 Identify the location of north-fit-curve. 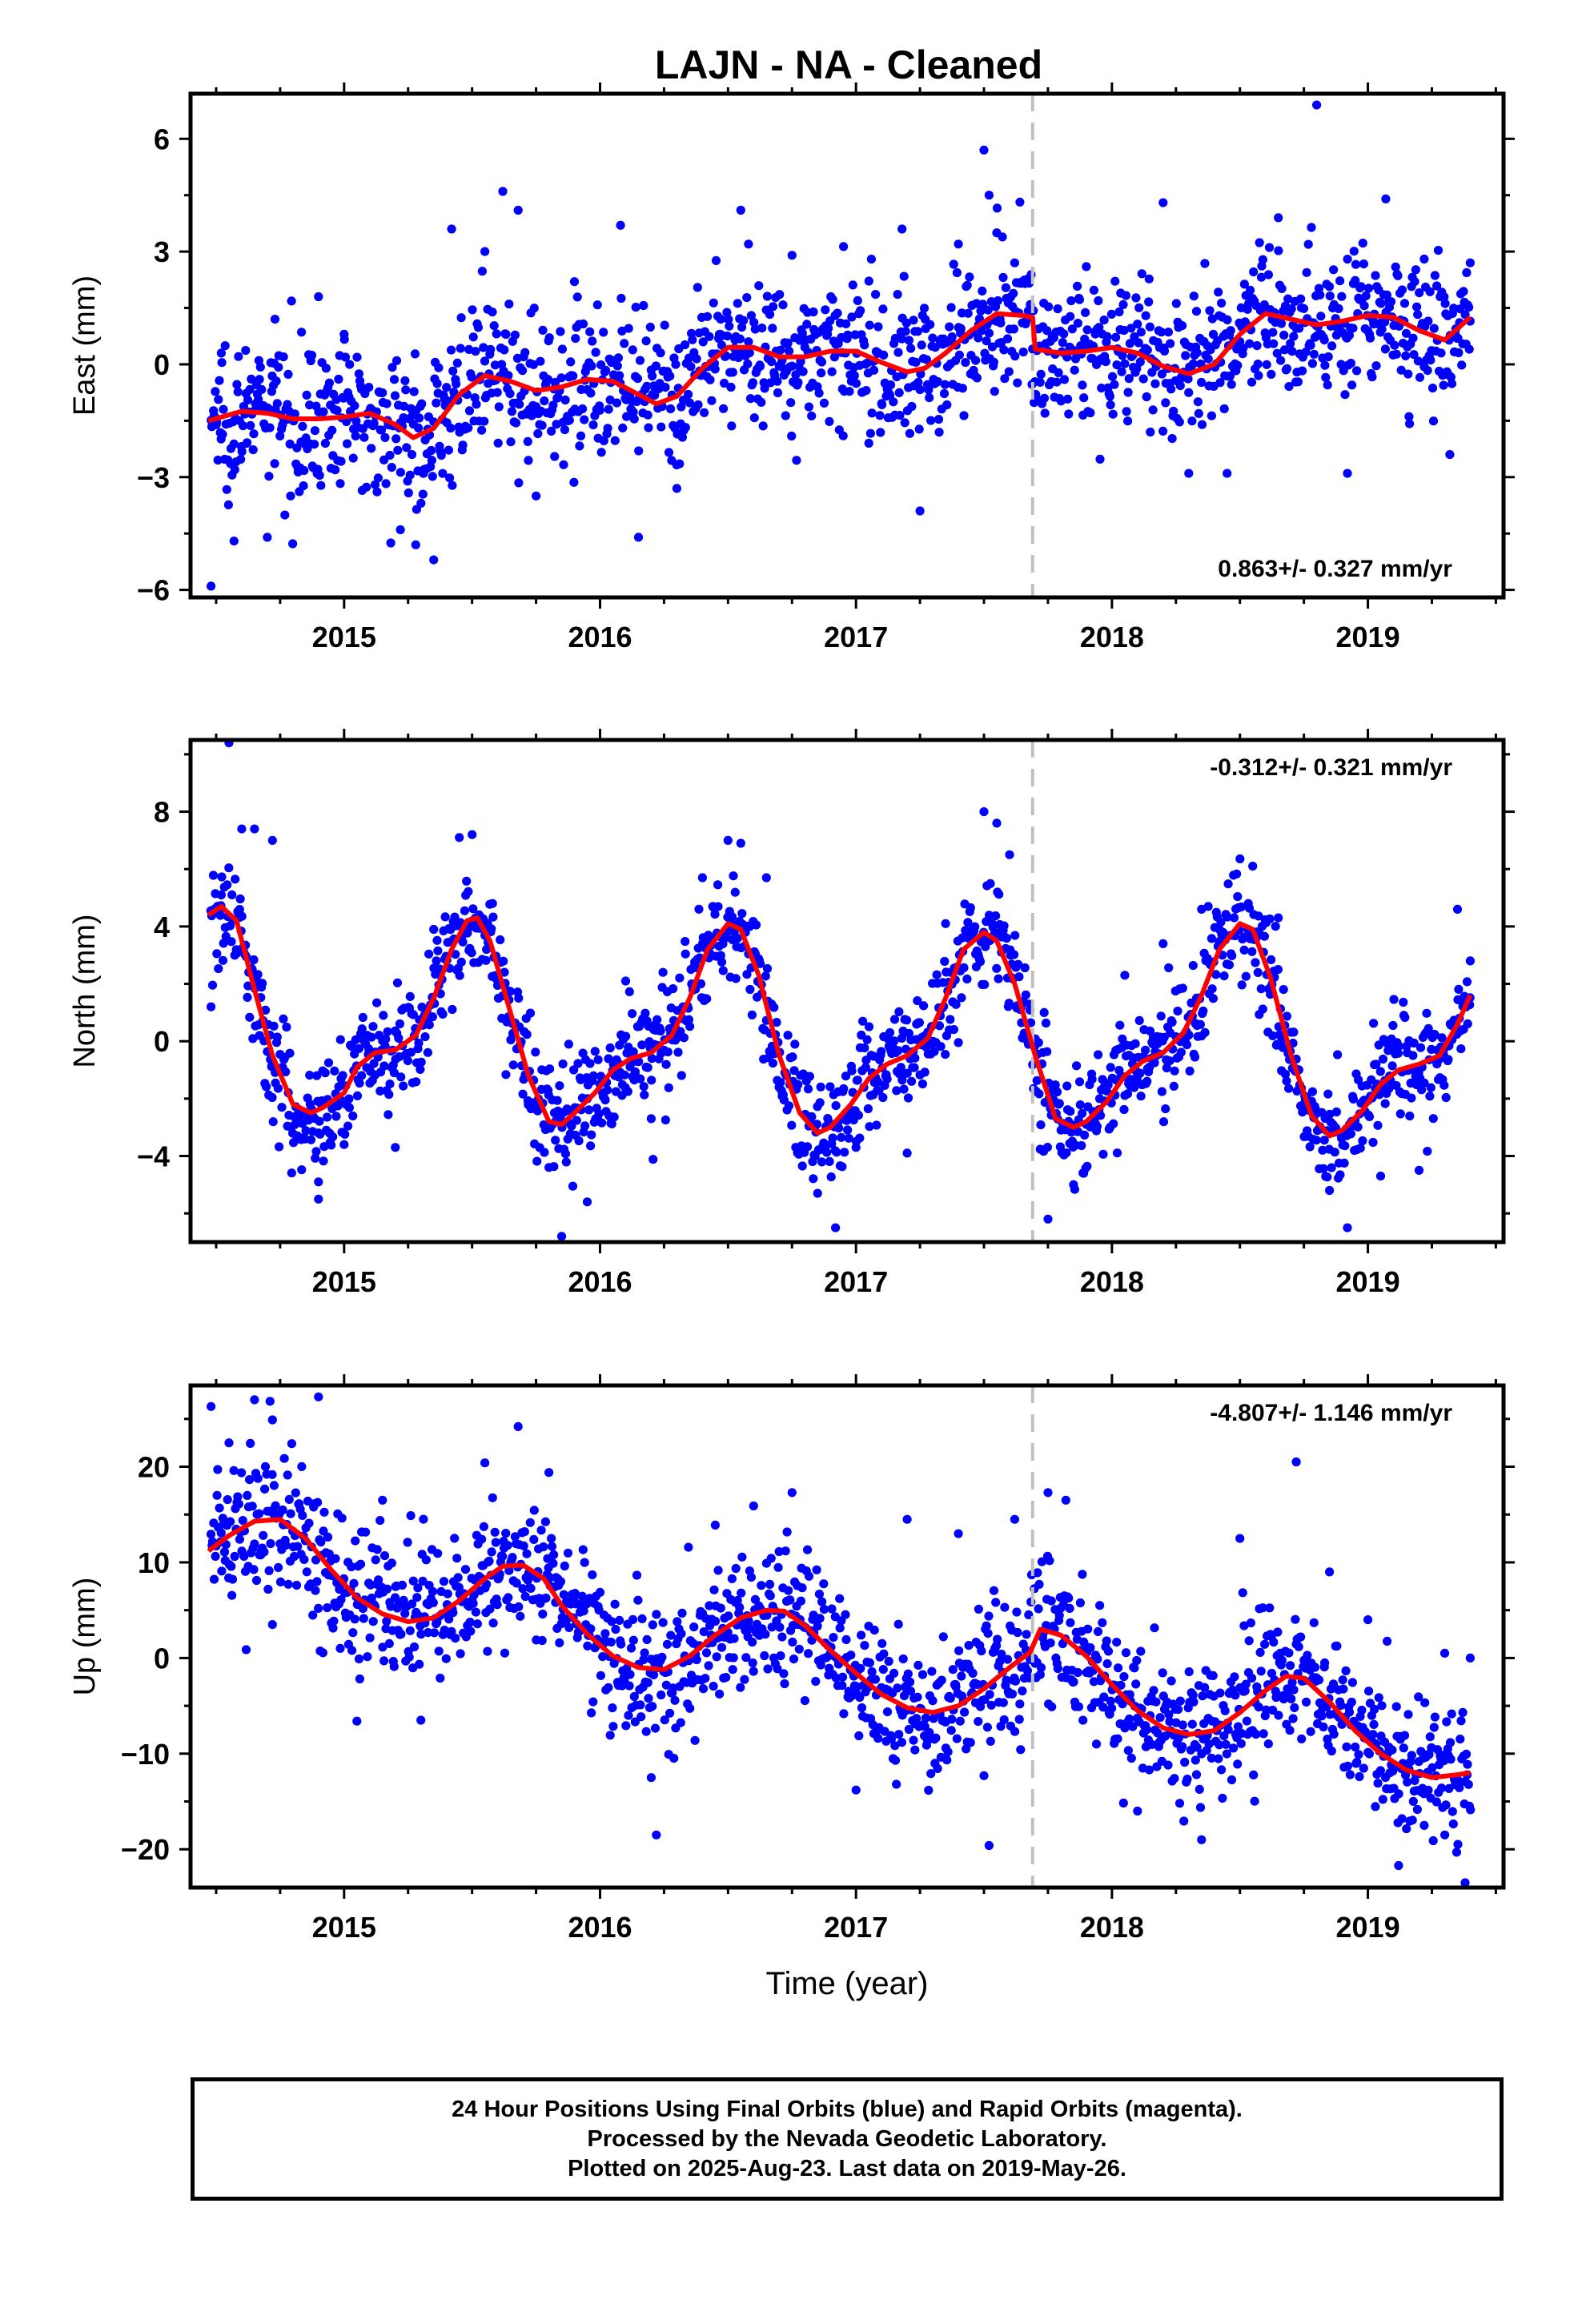
(840, 1021).